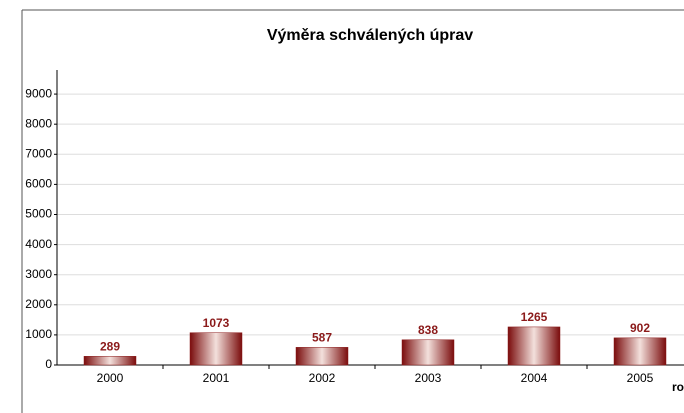  Describe the element at coordinates (322, 338) in the screenshot. I see `value-label: 587` at that location.